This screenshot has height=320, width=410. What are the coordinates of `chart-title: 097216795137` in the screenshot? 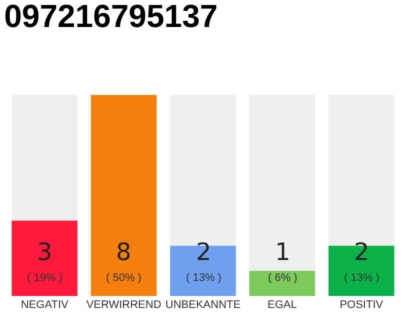 It's located at (111, 17).